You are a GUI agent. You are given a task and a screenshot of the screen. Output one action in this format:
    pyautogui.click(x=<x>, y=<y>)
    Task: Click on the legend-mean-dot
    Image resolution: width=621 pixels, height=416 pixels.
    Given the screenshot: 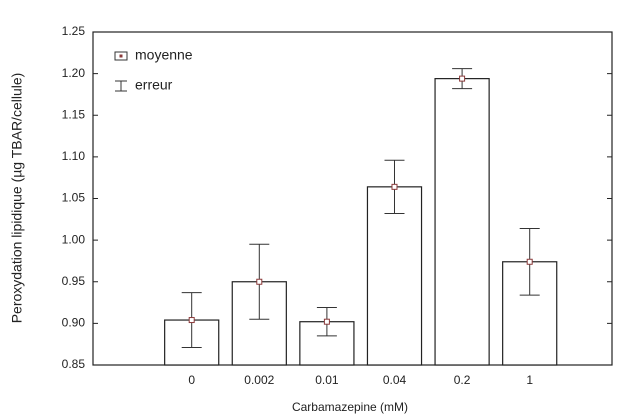 What is the action you would take?
    pyautogui.click(x=121, y=56)
    